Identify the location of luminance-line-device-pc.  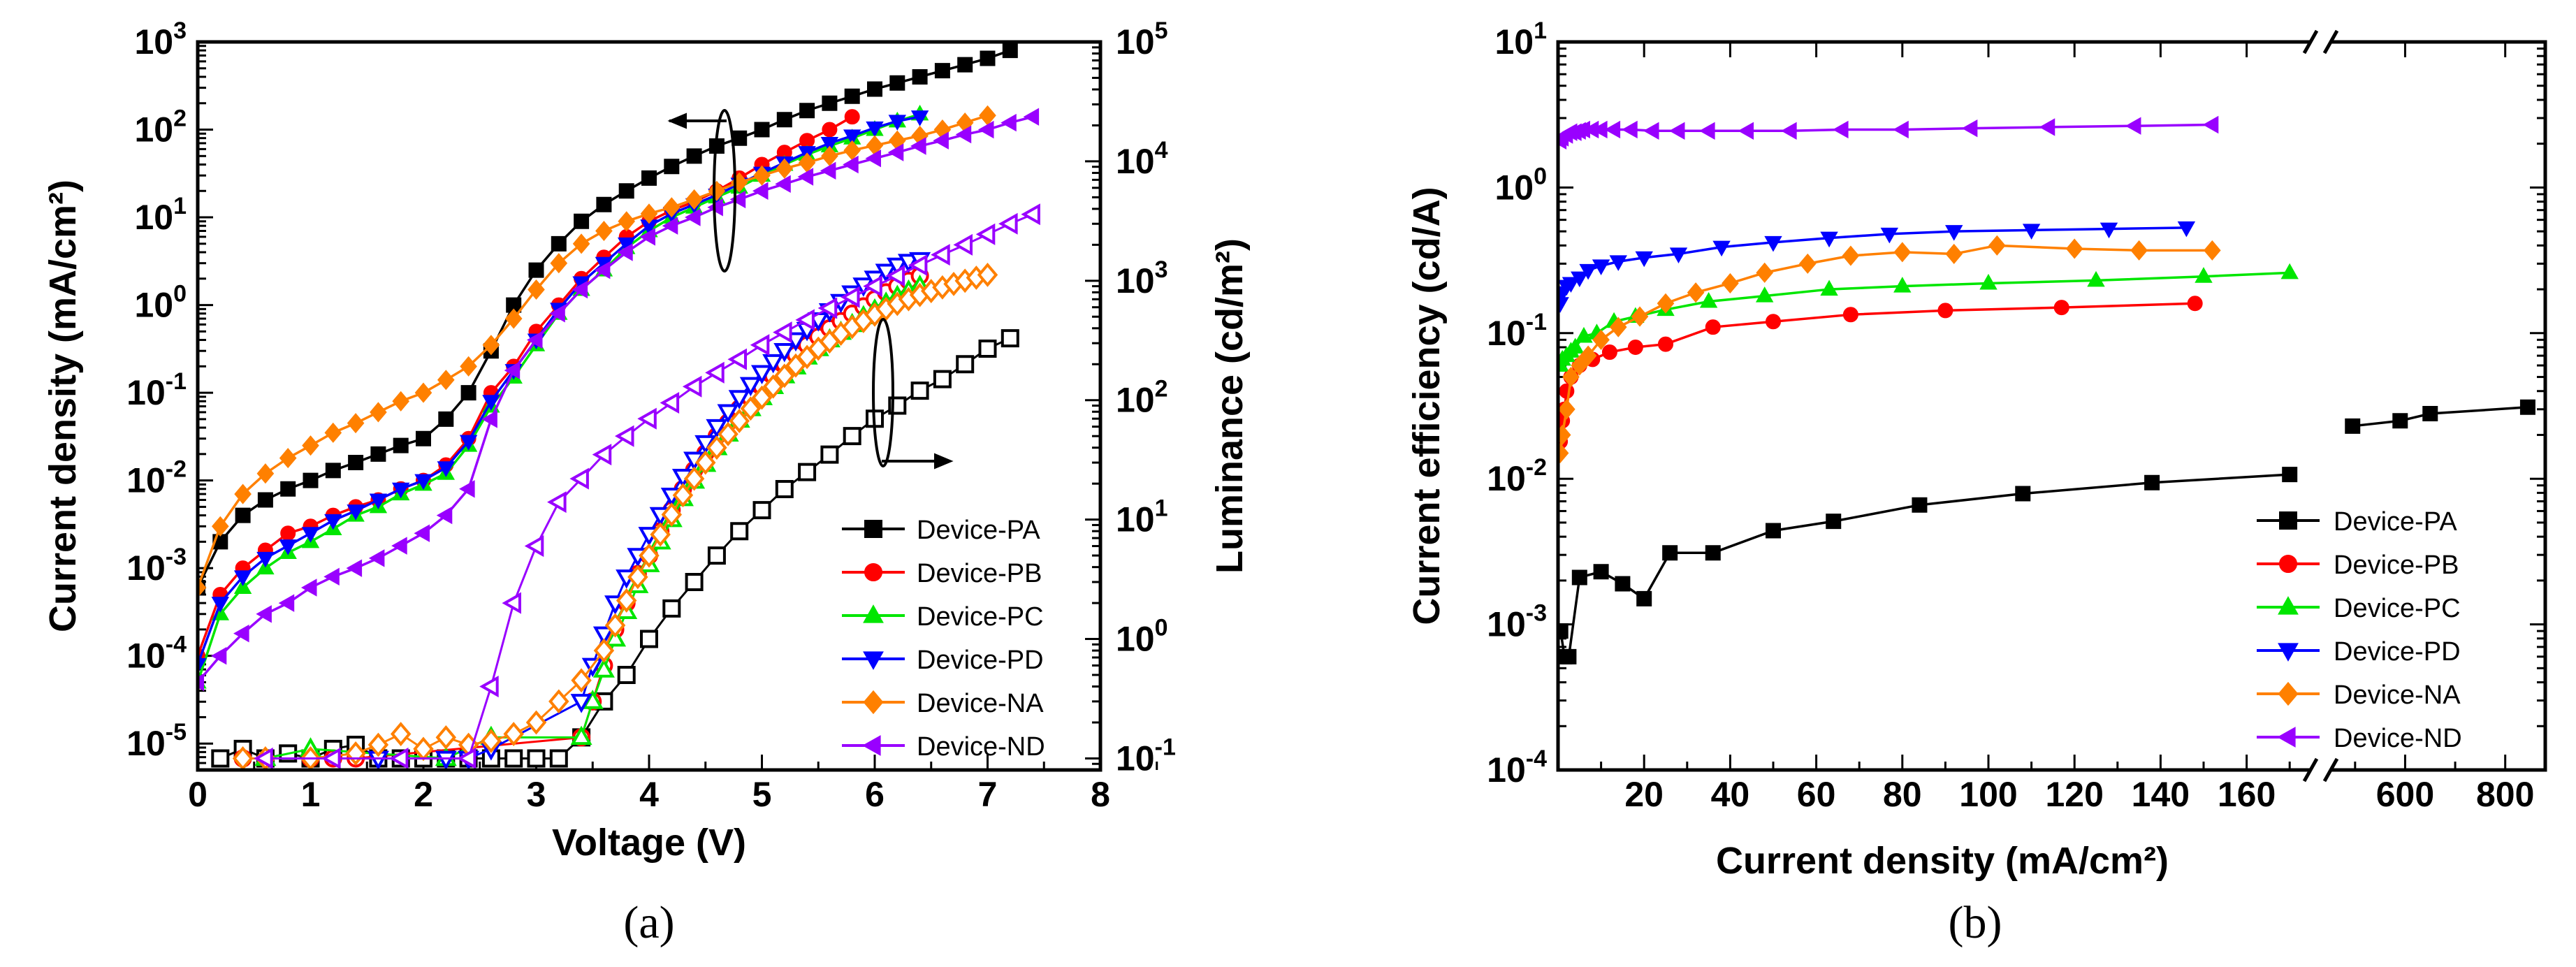
(593, 522).